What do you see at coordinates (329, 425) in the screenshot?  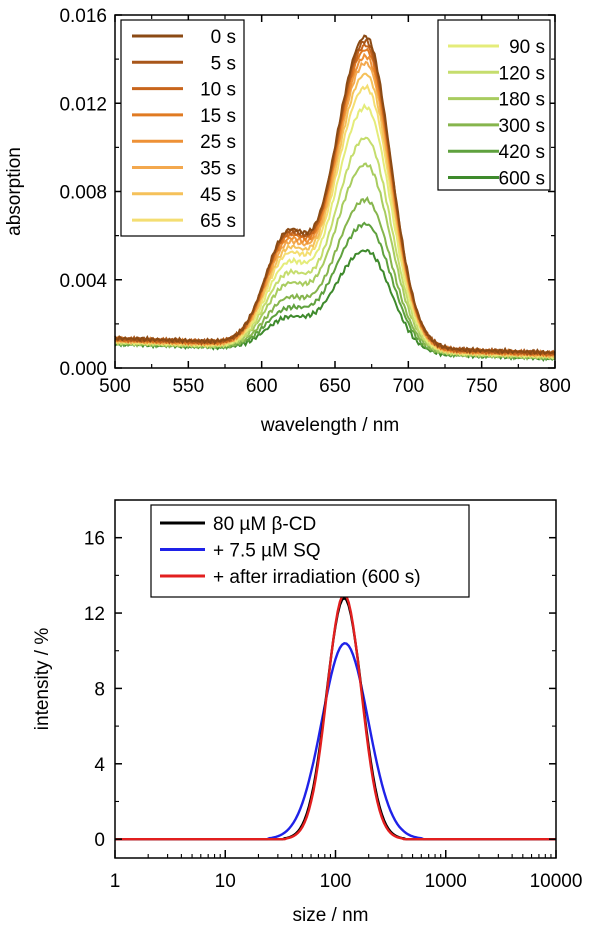 I see `x-axis-title: wavelength / nm` at bounding box center [329, 425].